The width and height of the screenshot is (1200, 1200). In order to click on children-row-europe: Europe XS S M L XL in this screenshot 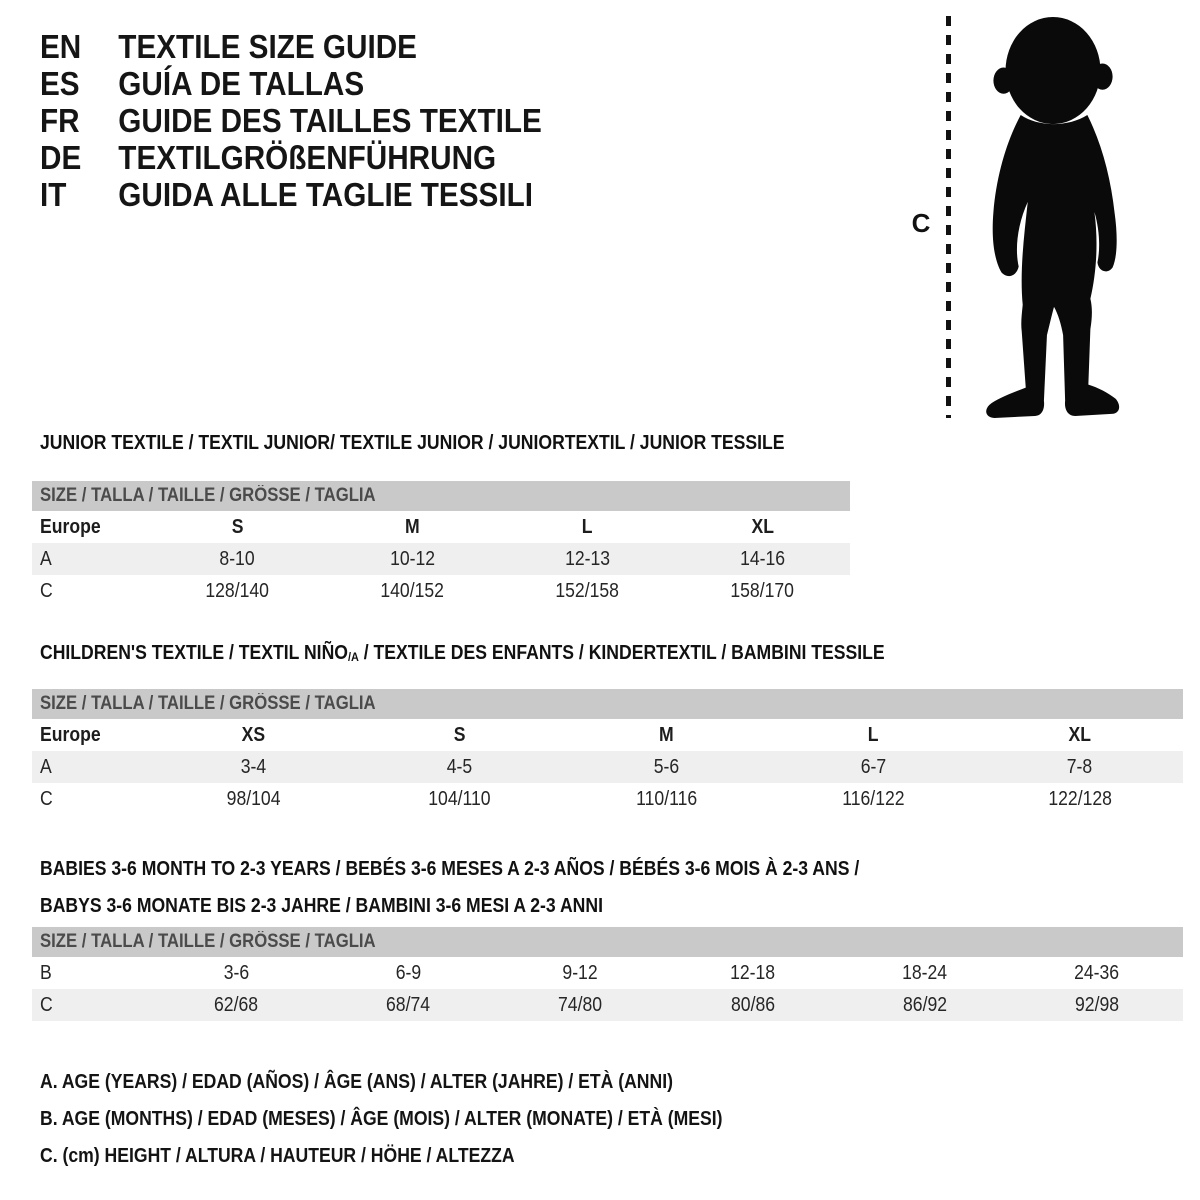, I will do `click(607, 735)`.